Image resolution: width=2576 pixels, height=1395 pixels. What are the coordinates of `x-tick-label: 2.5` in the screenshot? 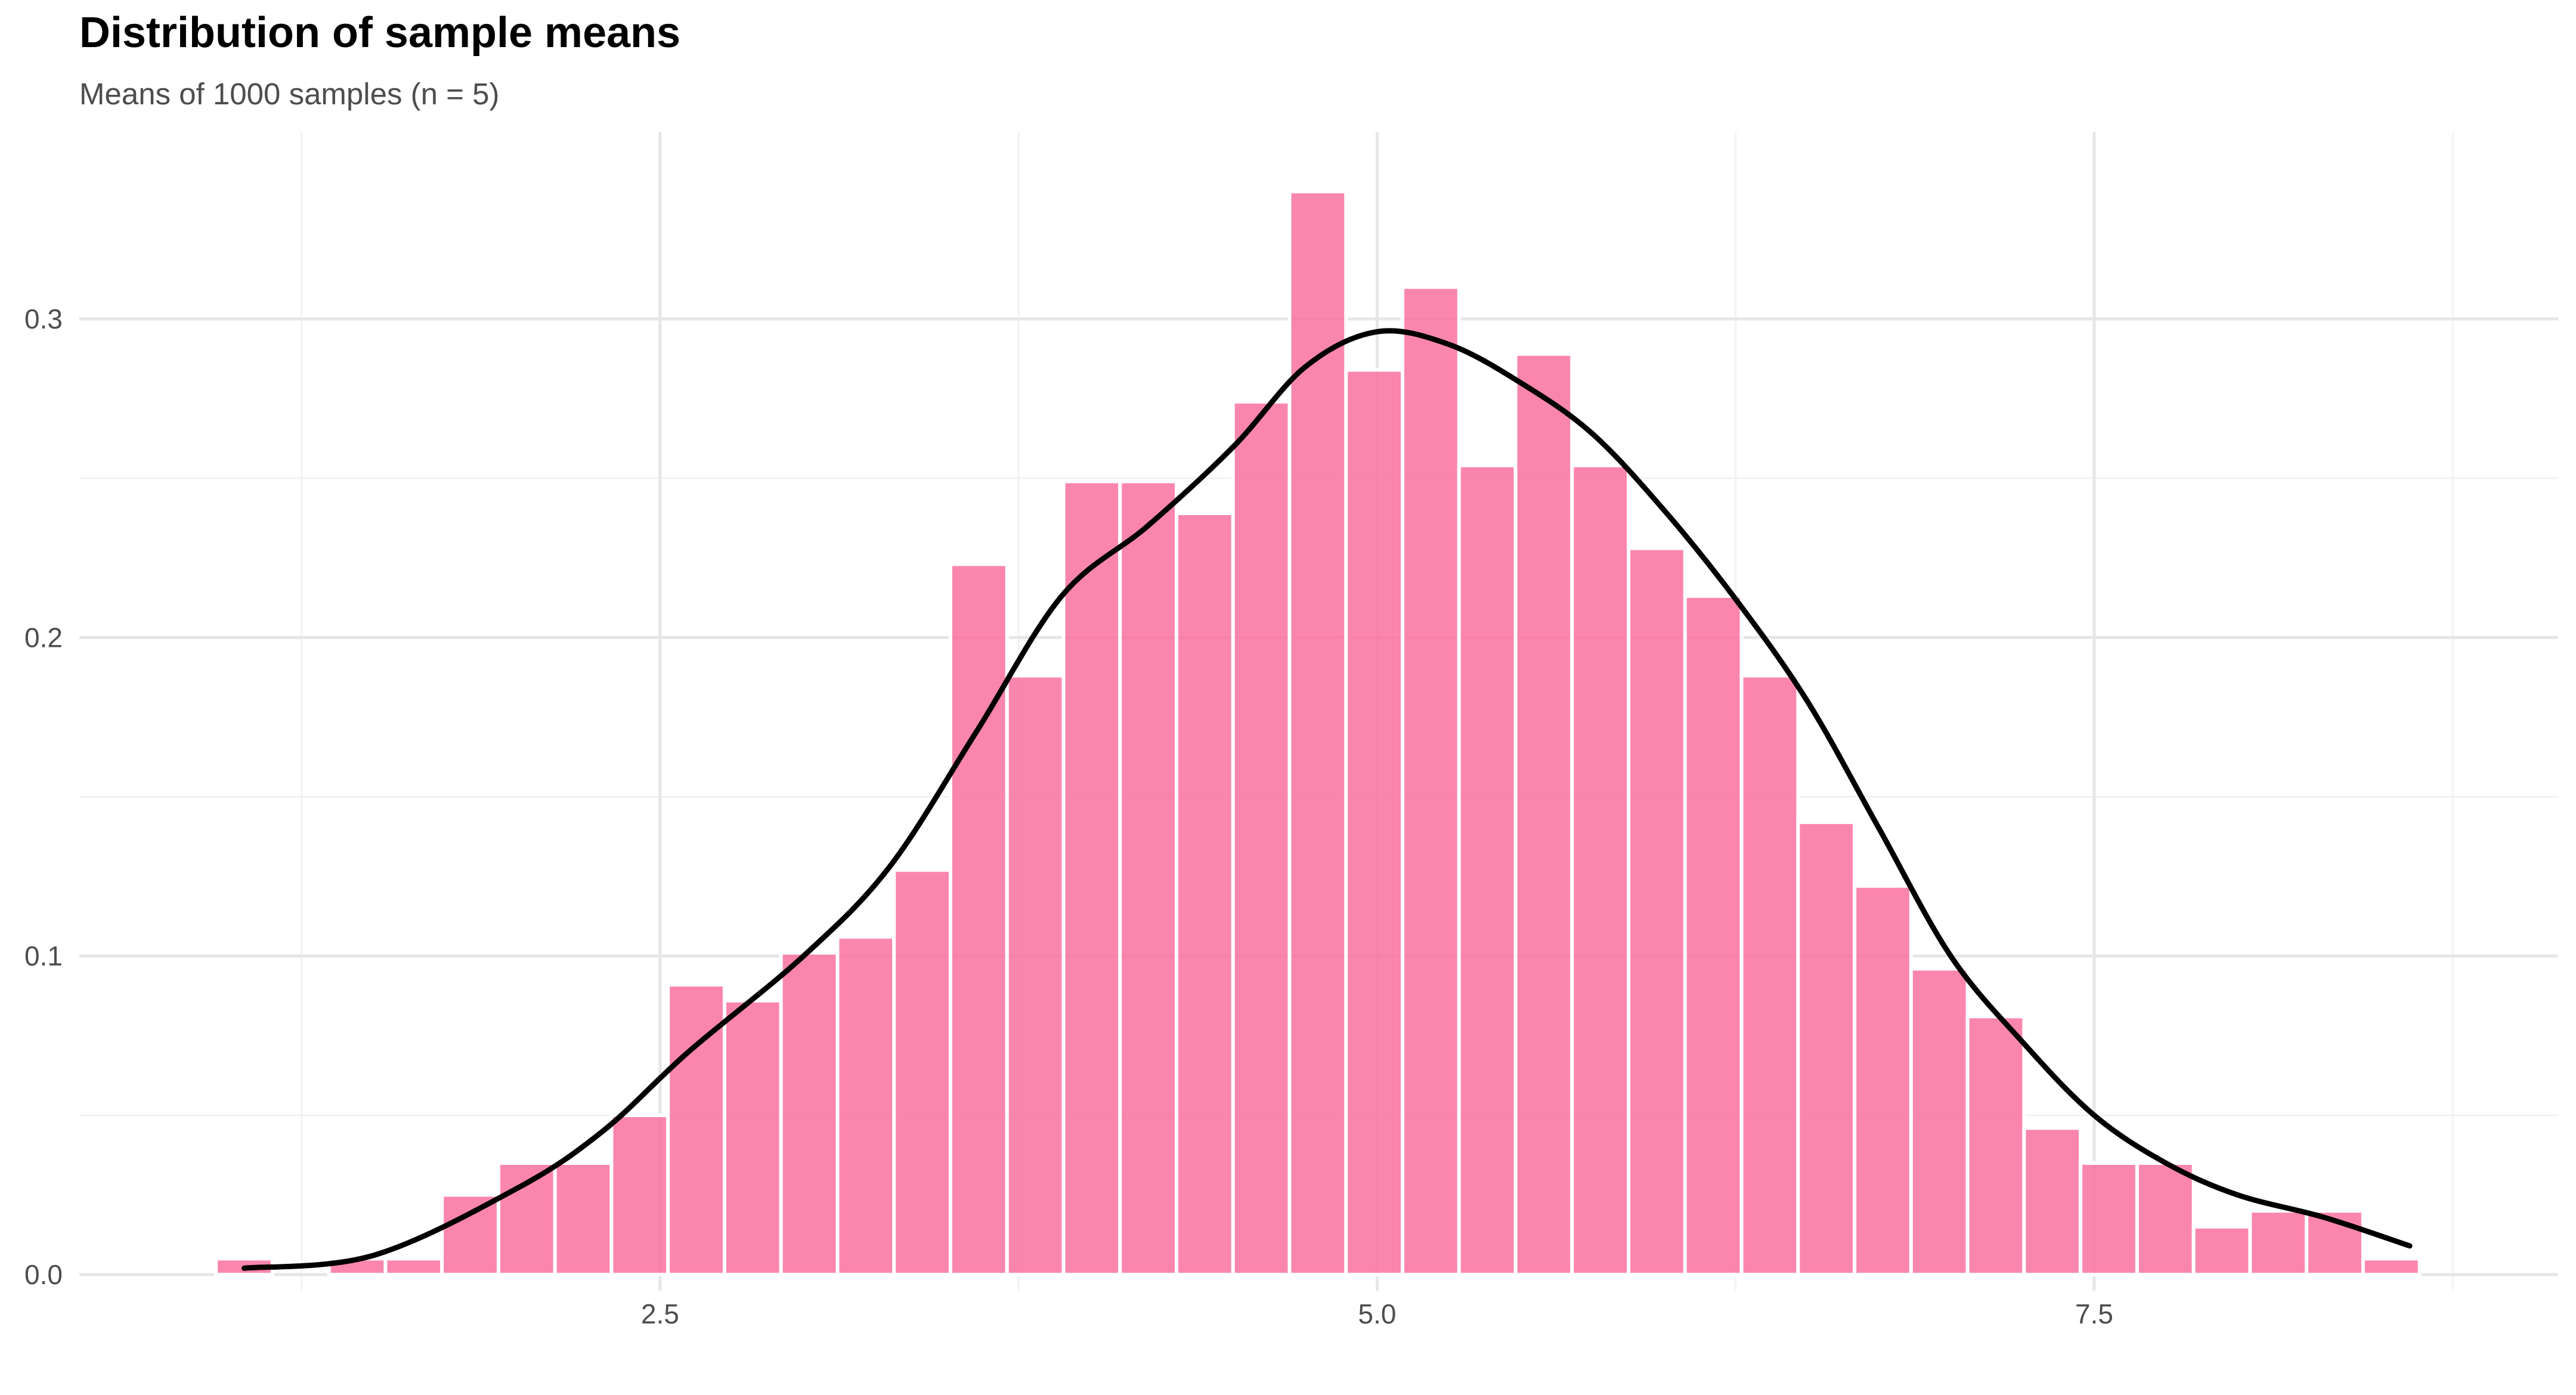 It's located at (660, 1313).